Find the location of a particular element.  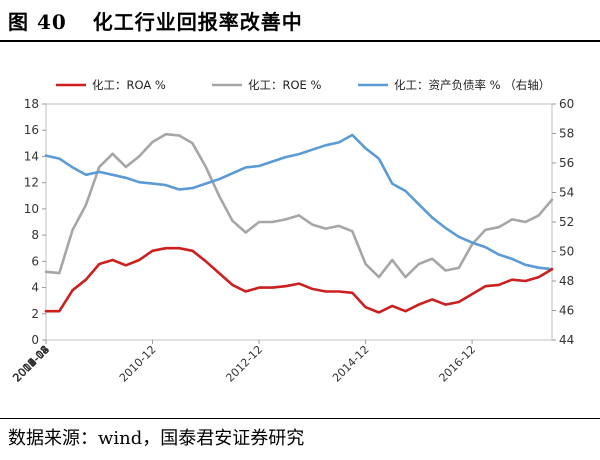

x-tick-label: 2010-12 is located at coordinates (138, 364).